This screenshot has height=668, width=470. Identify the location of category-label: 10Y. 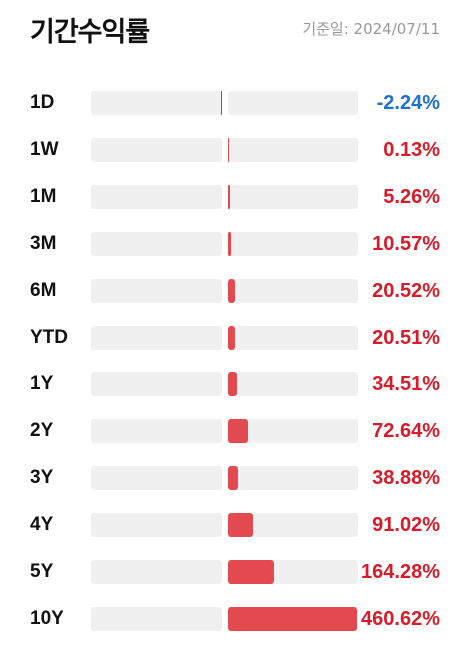
(47, 618).